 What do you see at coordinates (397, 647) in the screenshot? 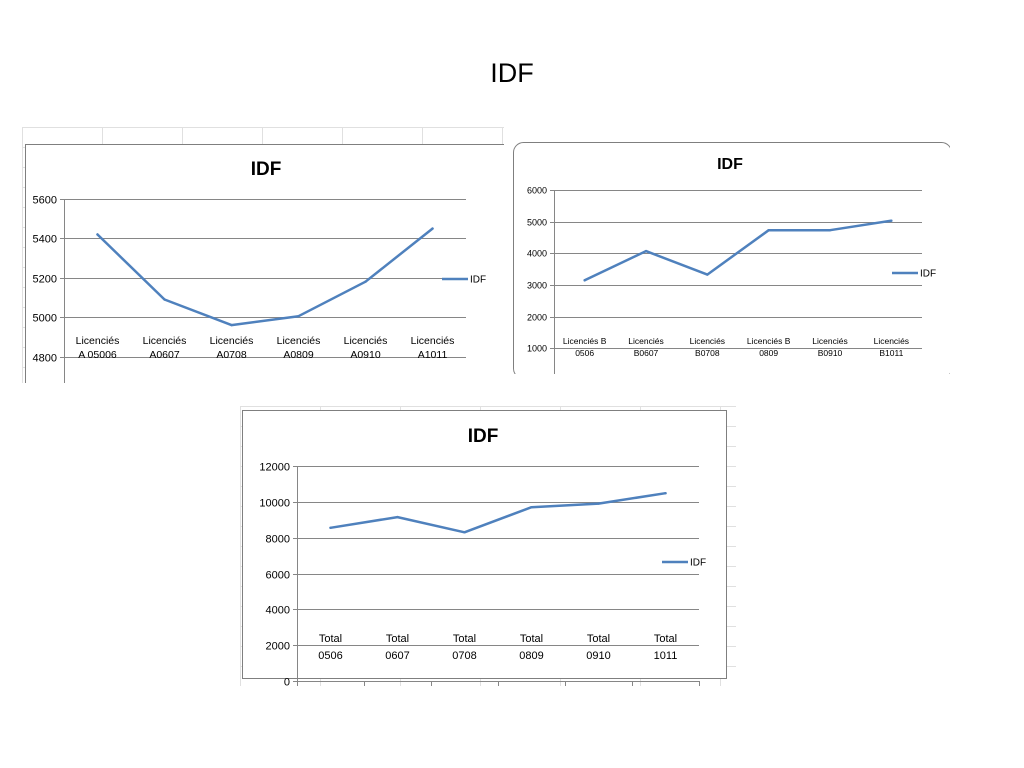
I see `x-tick-label: Total 0607` at bounding box center [397, 647].